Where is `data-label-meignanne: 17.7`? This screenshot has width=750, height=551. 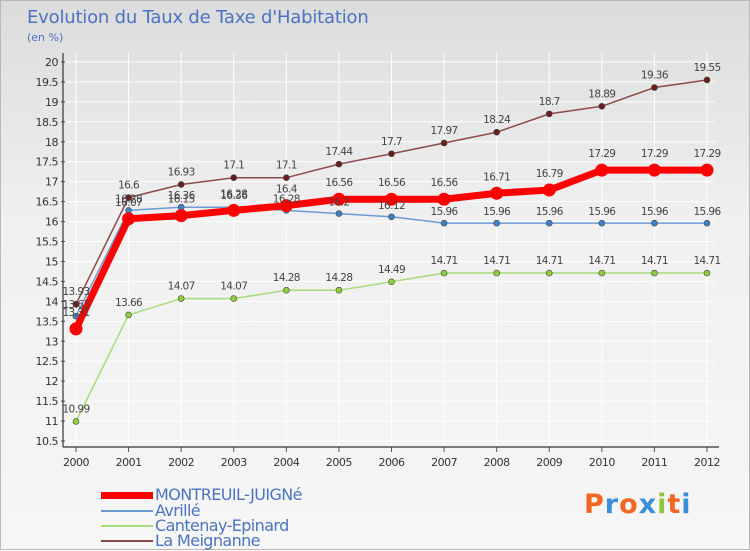
data-label-meignanne: 17.7 is located at coordinates (391, 142).